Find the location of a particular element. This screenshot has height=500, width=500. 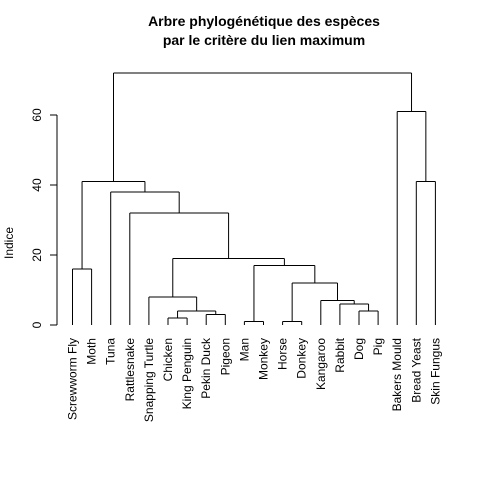

leaf-label: Screwworm Fly is located at coordinates (73, 379).